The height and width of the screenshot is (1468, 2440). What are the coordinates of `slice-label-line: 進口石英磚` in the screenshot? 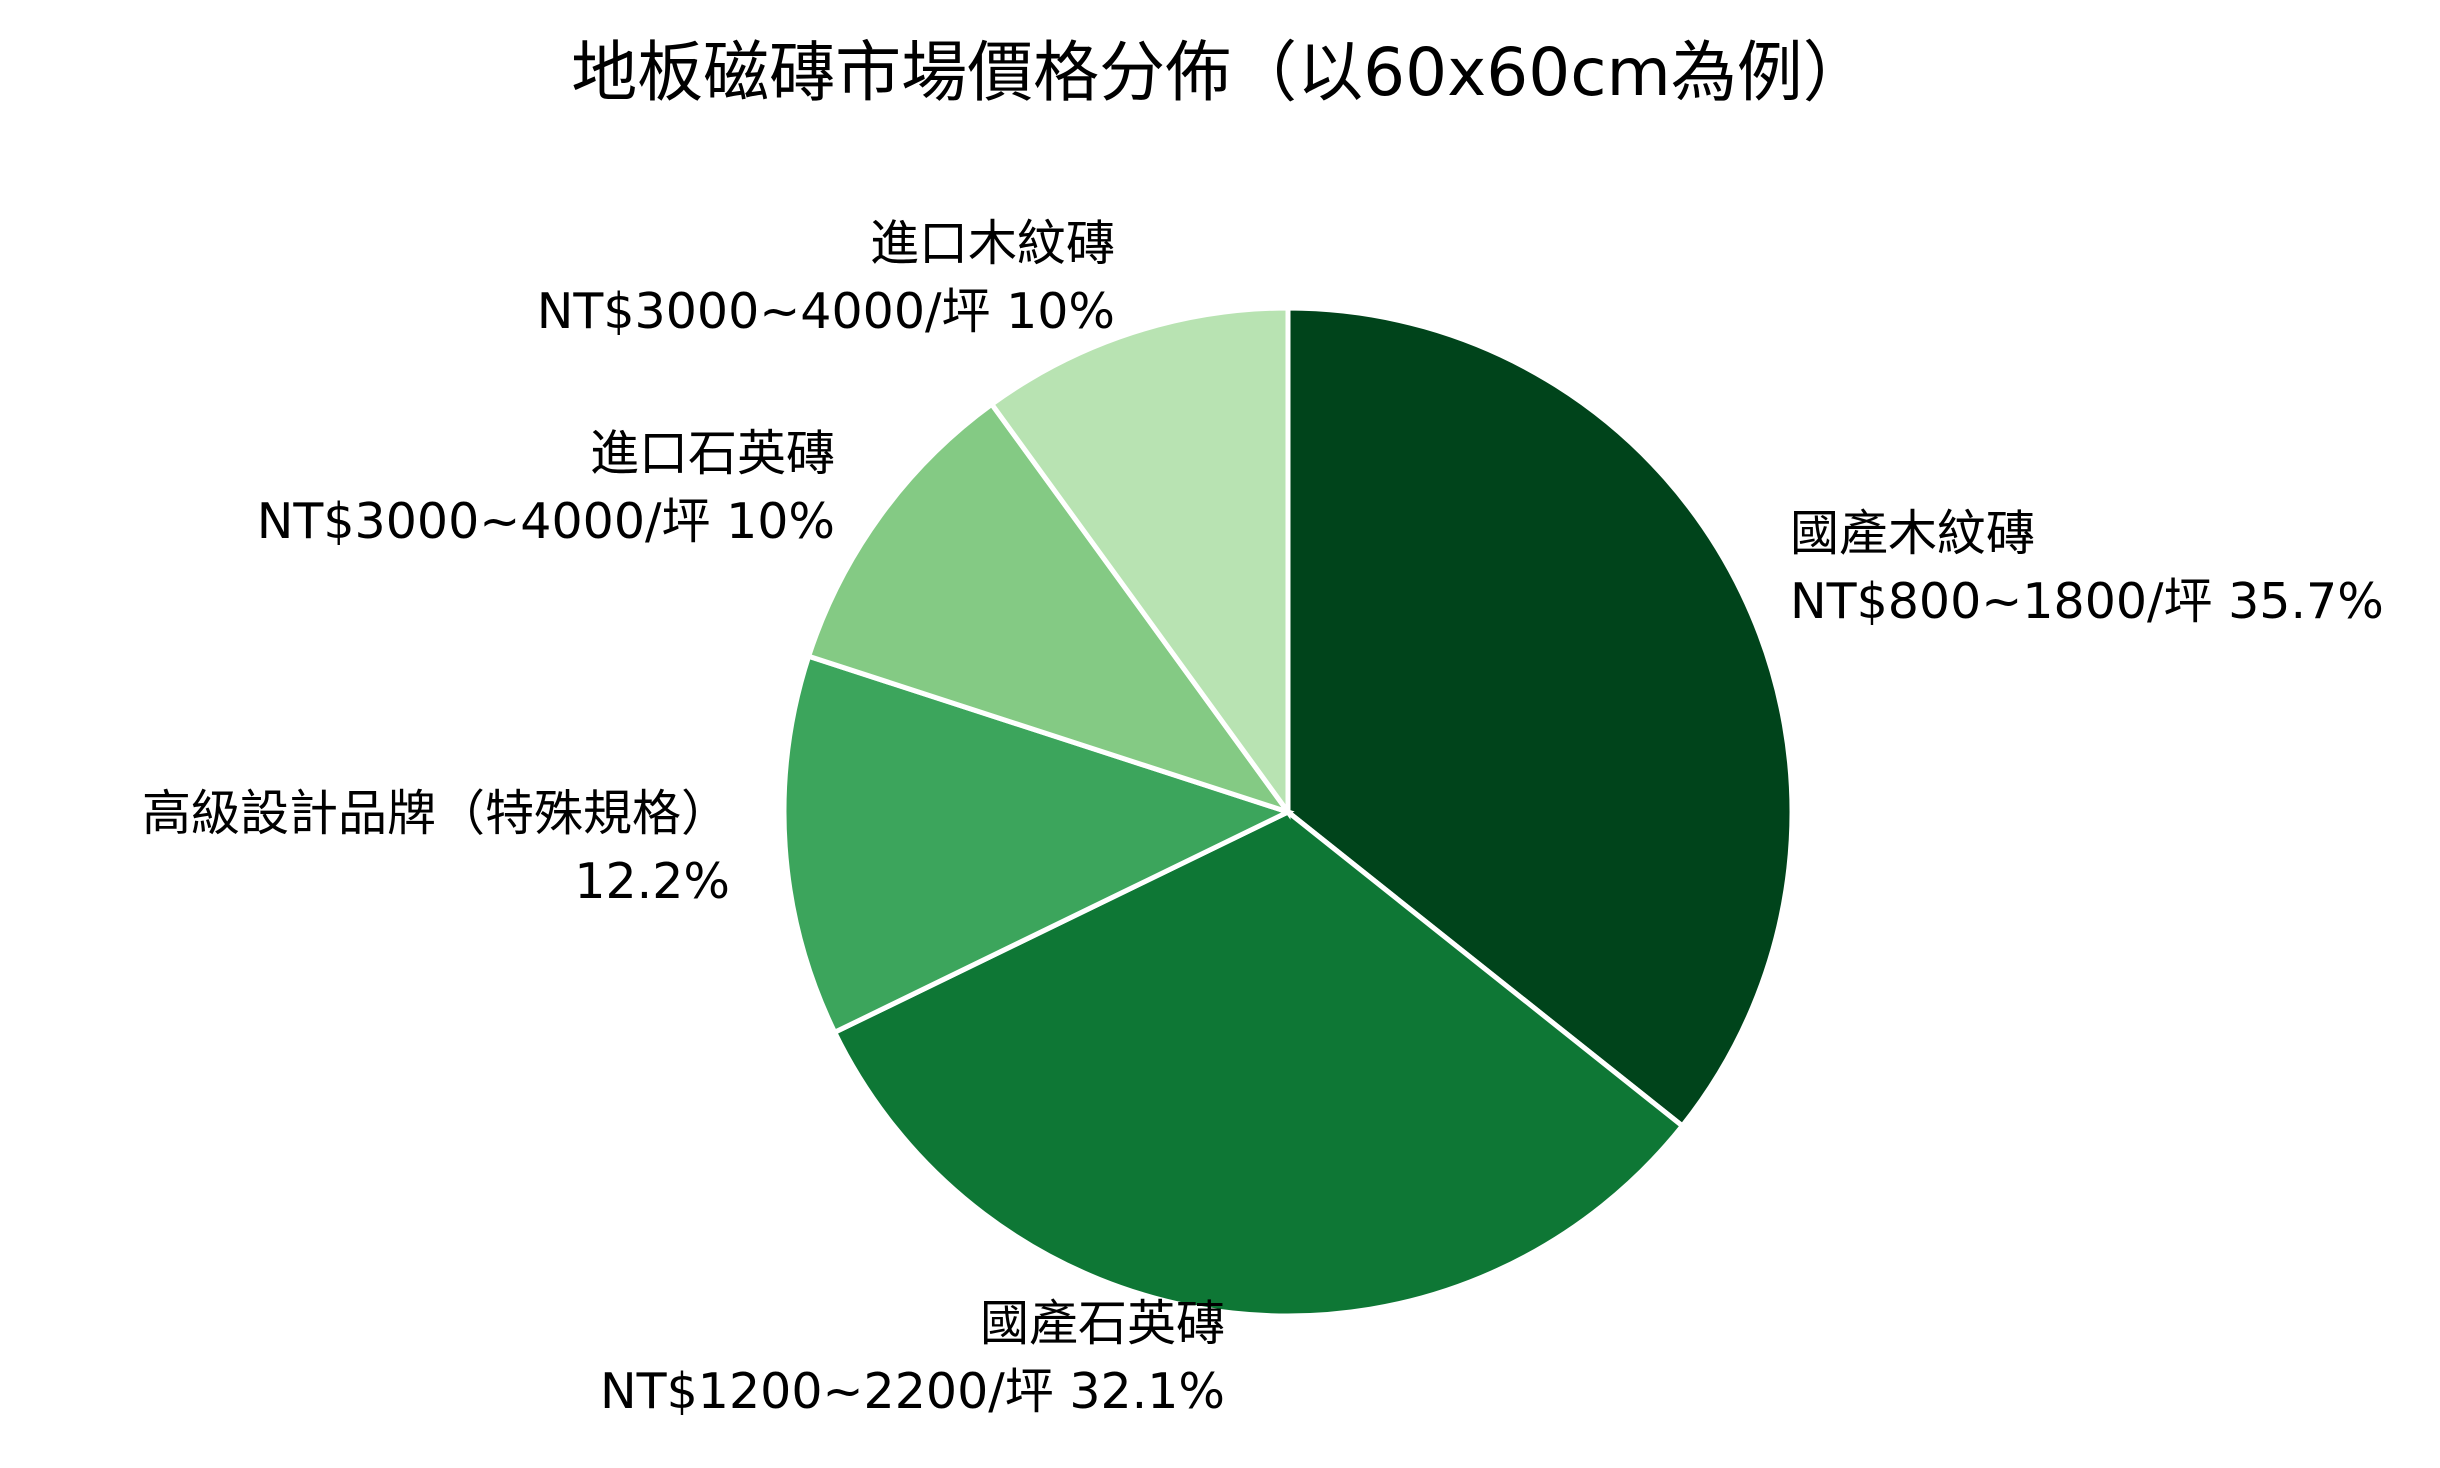 It's located at (712, 453).